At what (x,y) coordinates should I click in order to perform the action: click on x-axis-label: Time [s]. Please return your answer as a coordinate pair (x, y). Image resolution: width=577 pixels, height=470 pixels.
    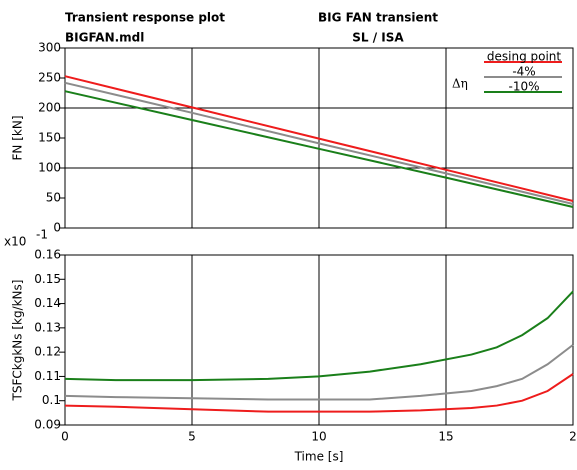
    Looking at the image, I should click on (319, 457).